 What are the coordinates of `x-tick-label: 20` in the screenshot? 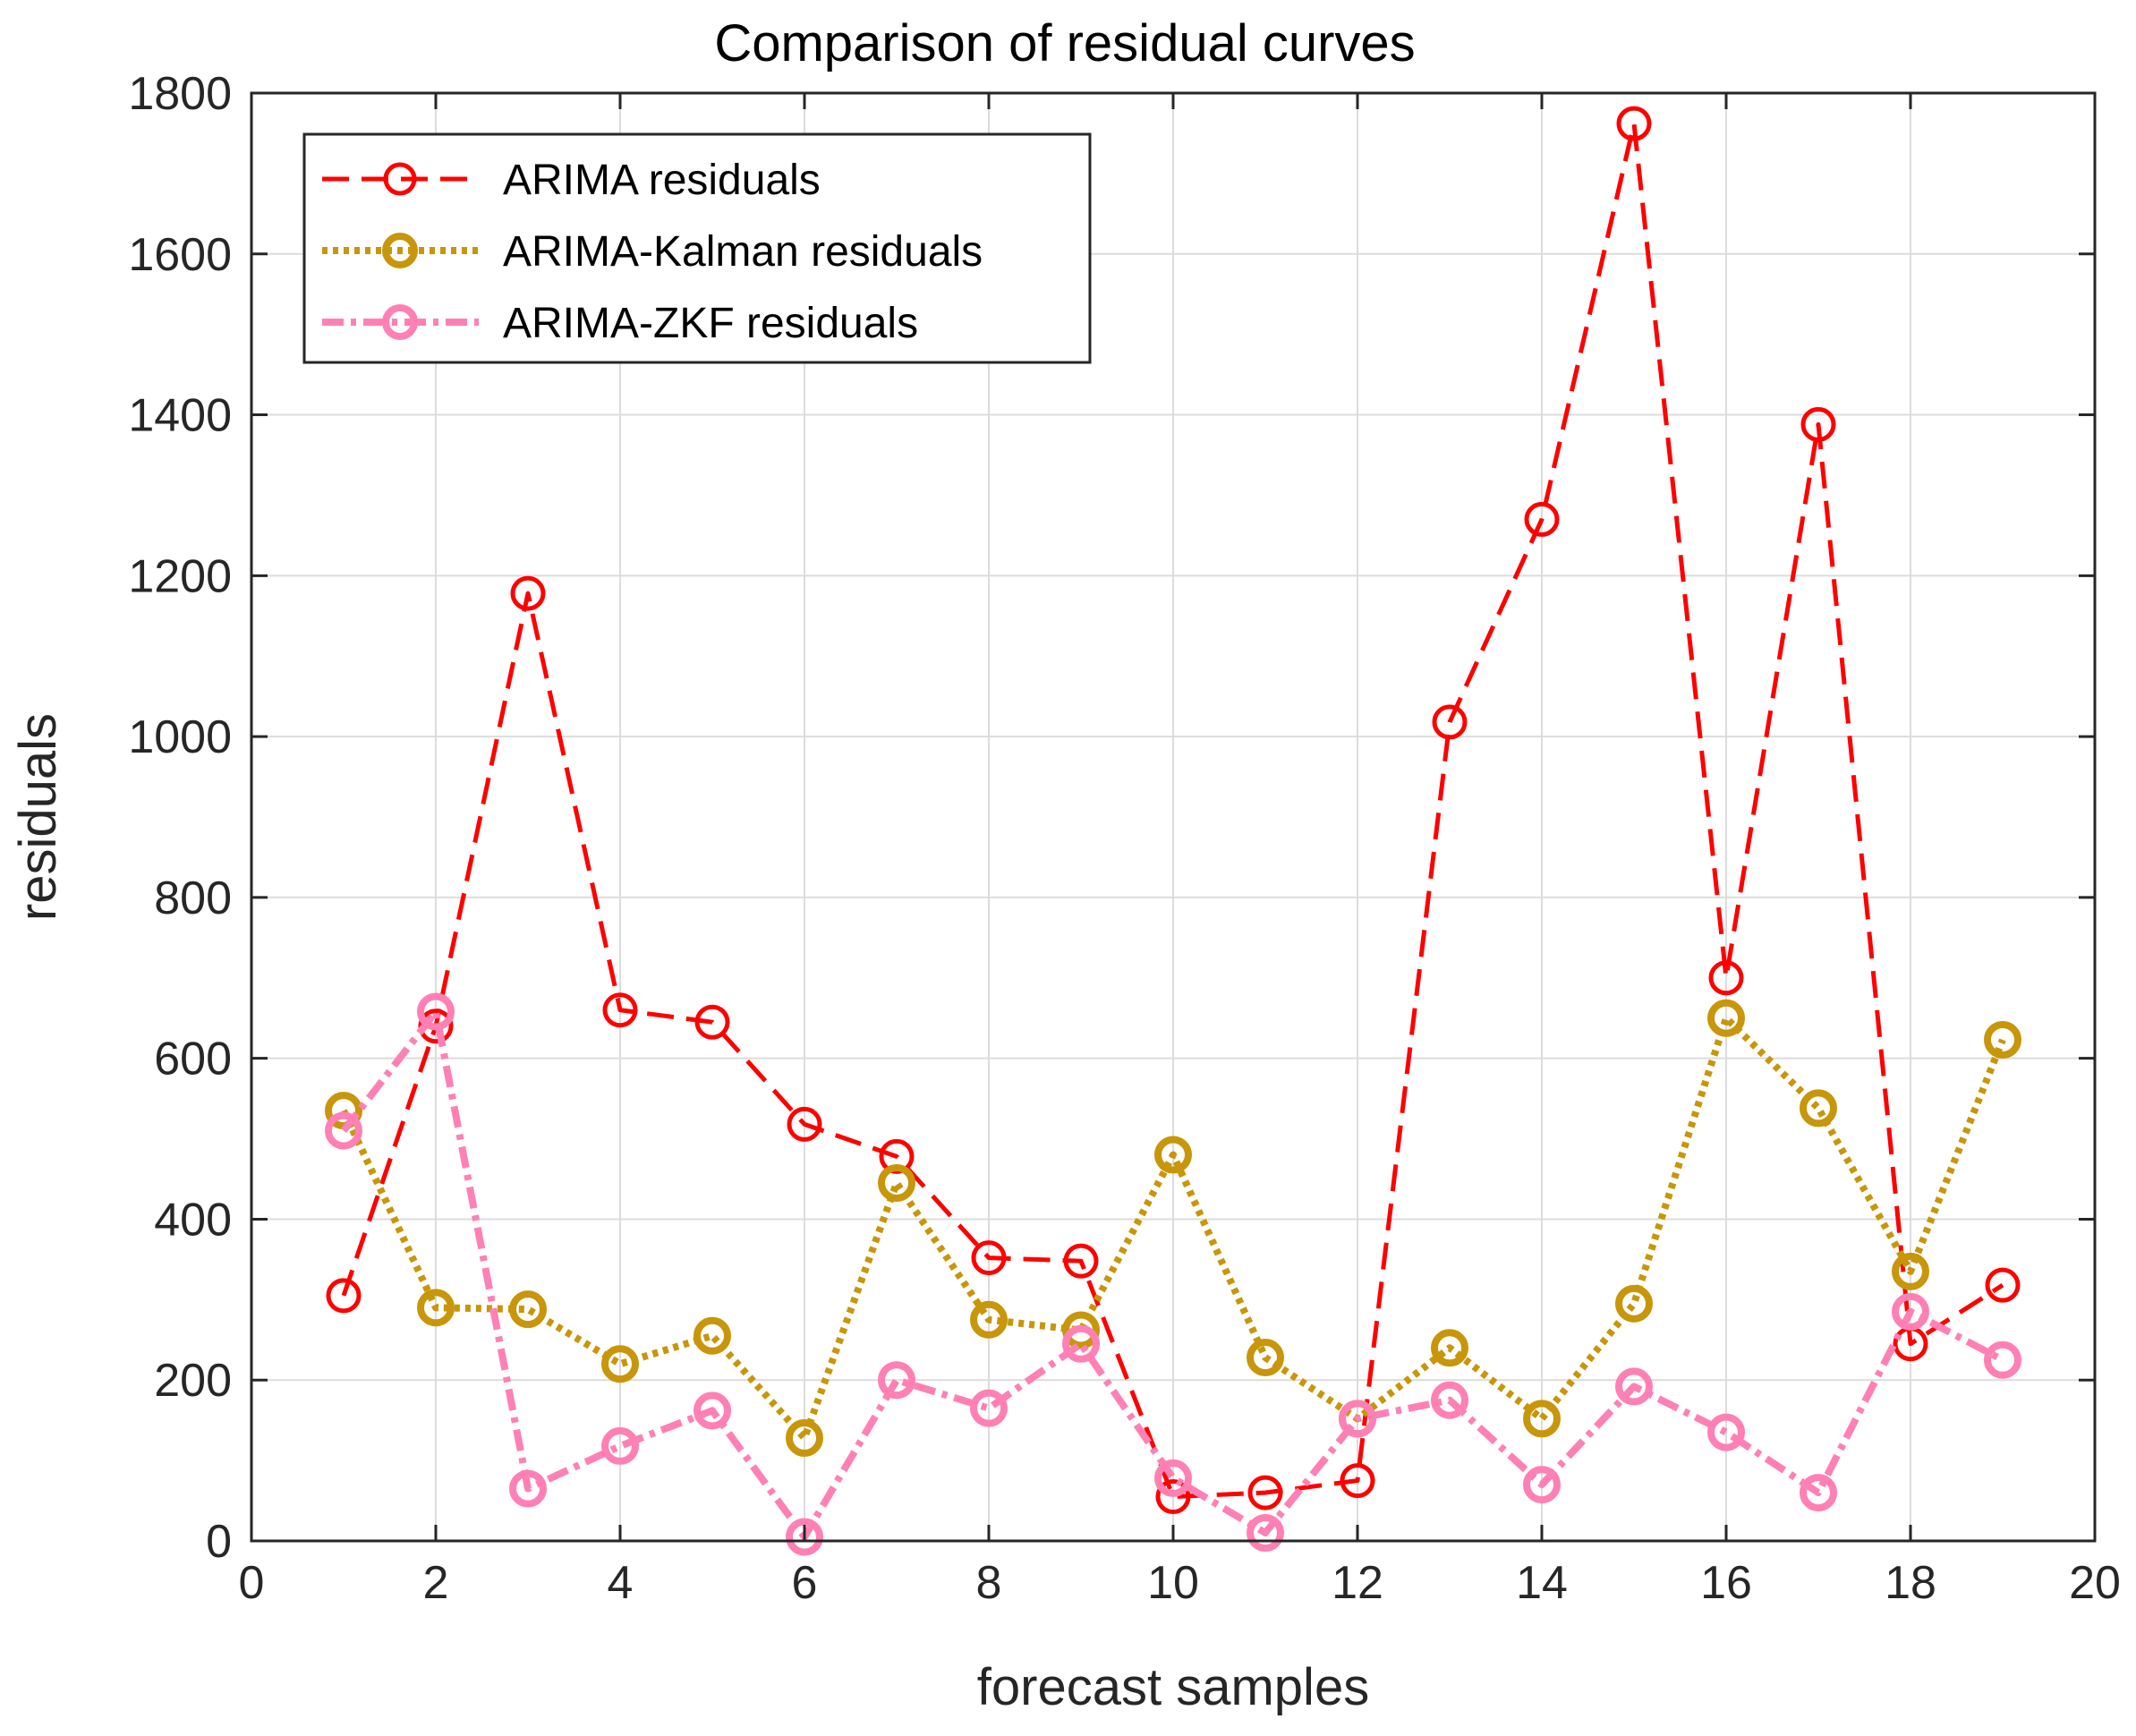 It's located at (2095, 1583).